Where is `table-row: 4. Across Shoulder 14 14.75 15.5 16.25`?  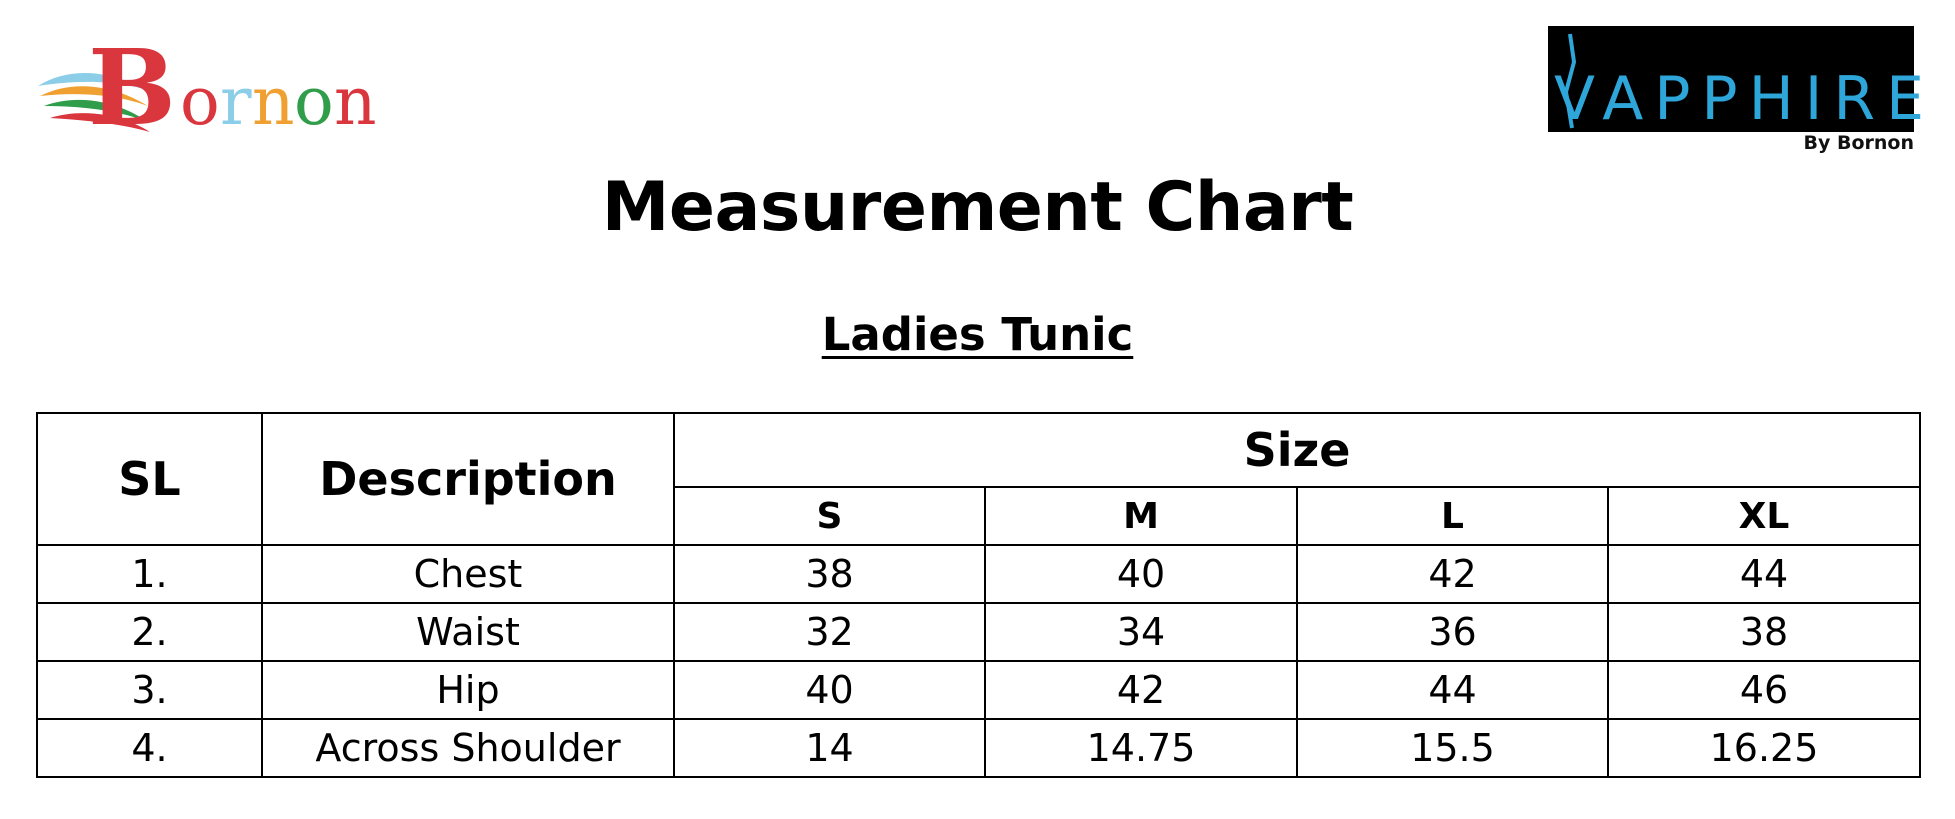
table-row: 4. Across Shoulder 14 14.75 15.5 16.25 is located at coordinates (978, 748).